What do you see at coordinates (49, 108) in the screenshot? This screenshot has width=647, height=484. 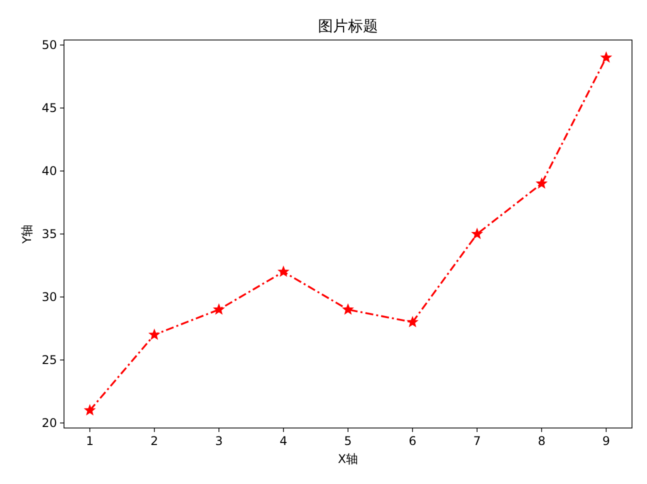 I see `y-tick-label: 45` at bounding box center [49, 108].